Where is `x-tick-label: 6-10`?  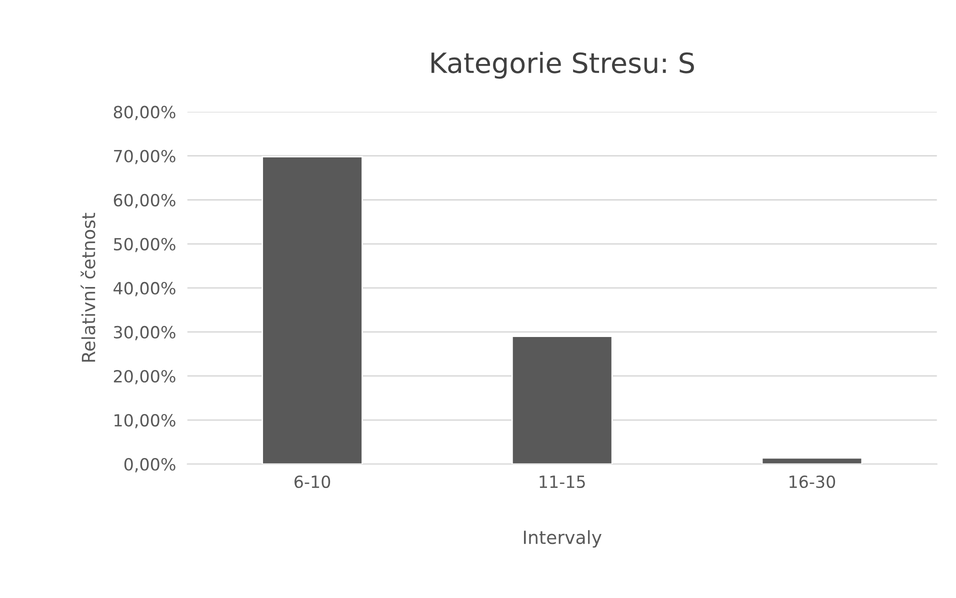
x-tick-label: 6-10 is located at coordinates (312, 481).